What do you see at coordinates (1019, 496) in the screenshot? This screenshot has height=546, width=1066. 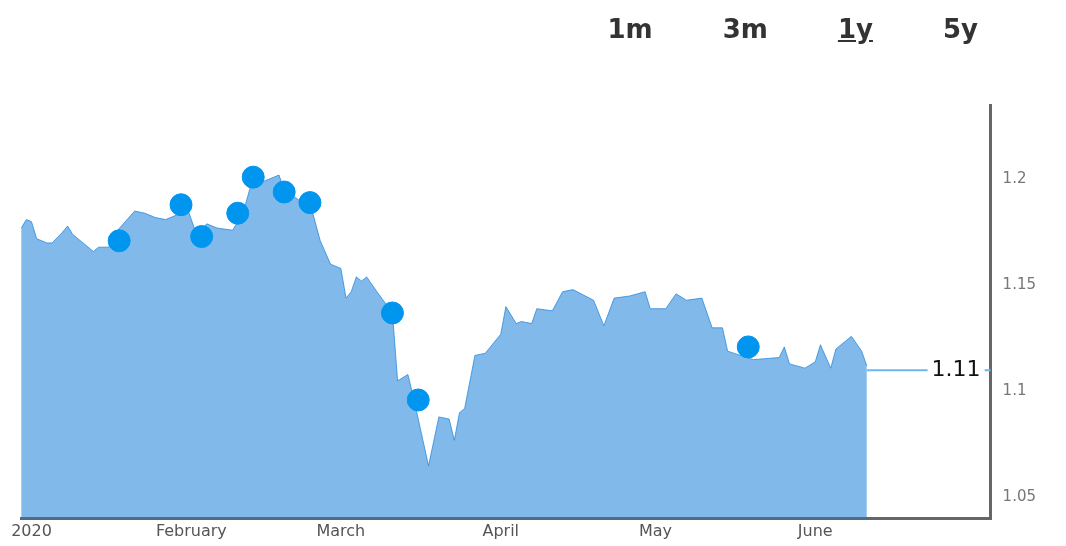 I see `y-tick-label: 1.05` at bounding box center [1019, 496].